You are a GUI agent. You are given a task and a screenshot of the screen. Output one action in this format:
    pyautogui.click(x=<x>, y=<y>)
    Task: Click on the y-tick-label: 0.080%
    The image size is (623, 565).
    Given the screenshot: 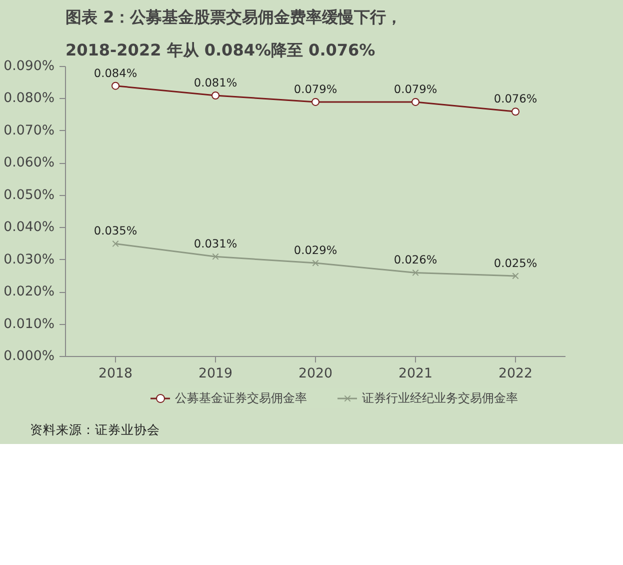 What is the action you would take?
    pyautogui.click(x=29, y=98)
    